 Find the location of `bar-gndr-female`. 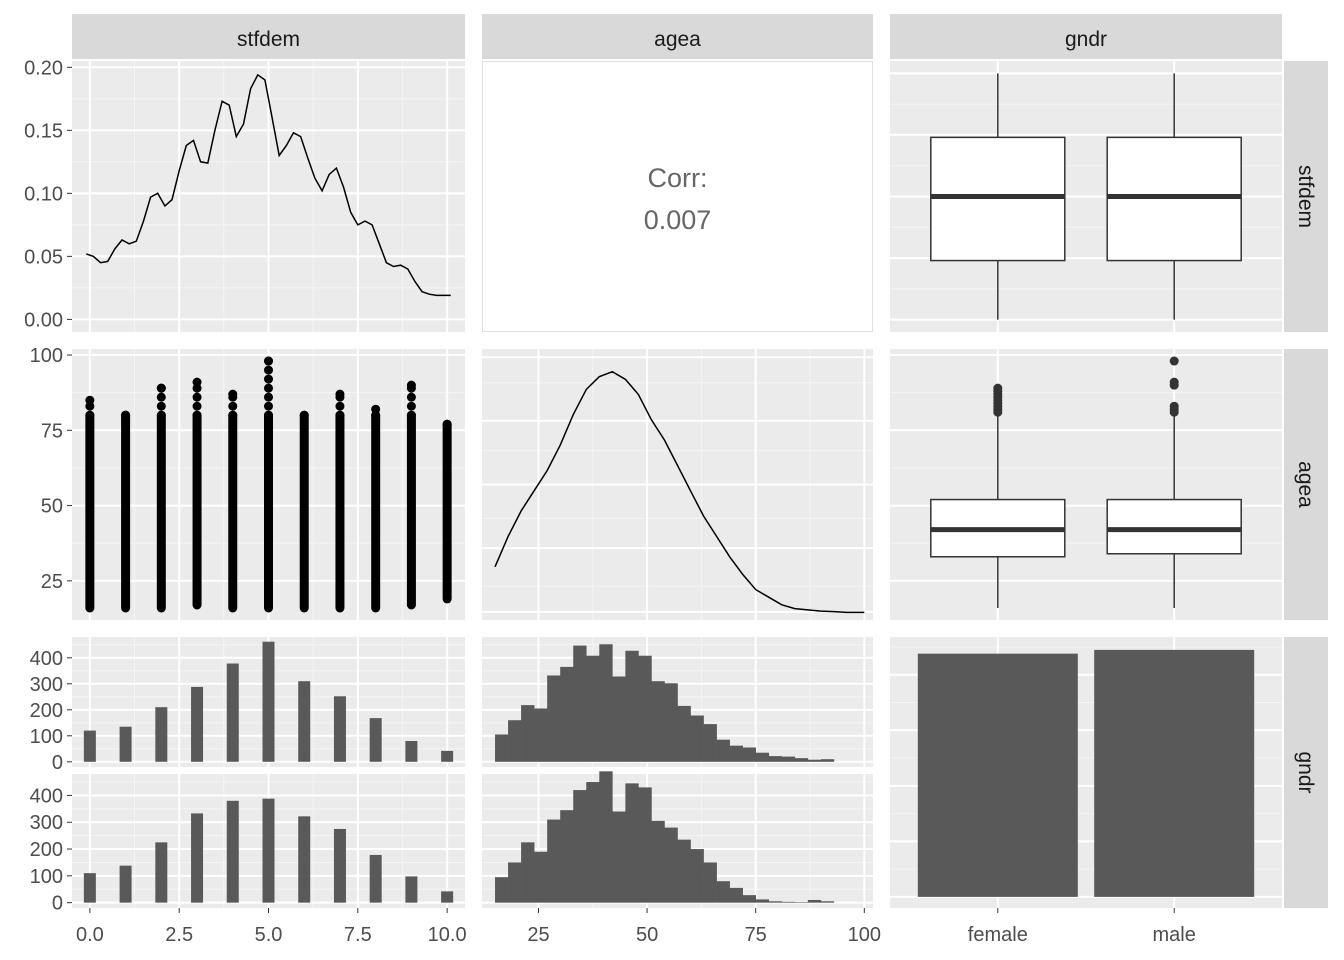

bar-gndr-female is located at coordinates (997, 775).